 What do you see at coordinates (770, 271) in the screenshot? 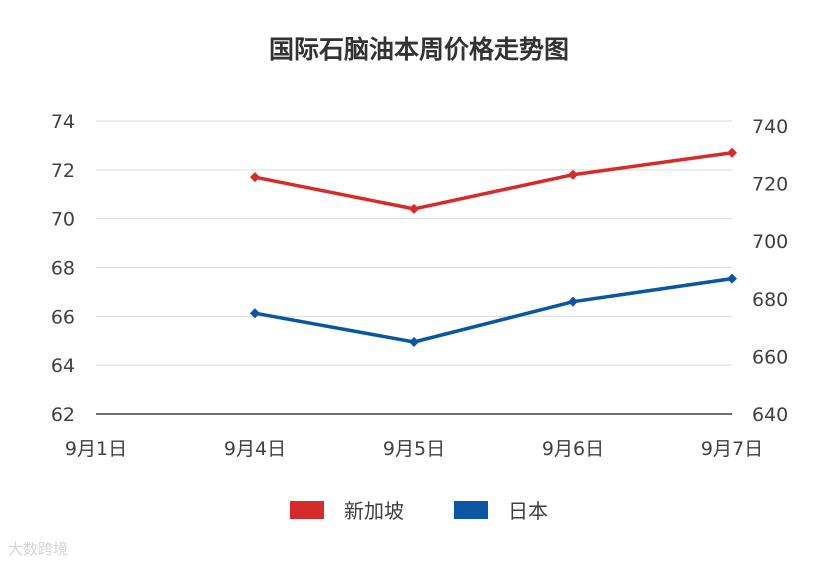
I see `right-y-axis: 640 660 680 700 720 740` at bounding box center [770, 271].